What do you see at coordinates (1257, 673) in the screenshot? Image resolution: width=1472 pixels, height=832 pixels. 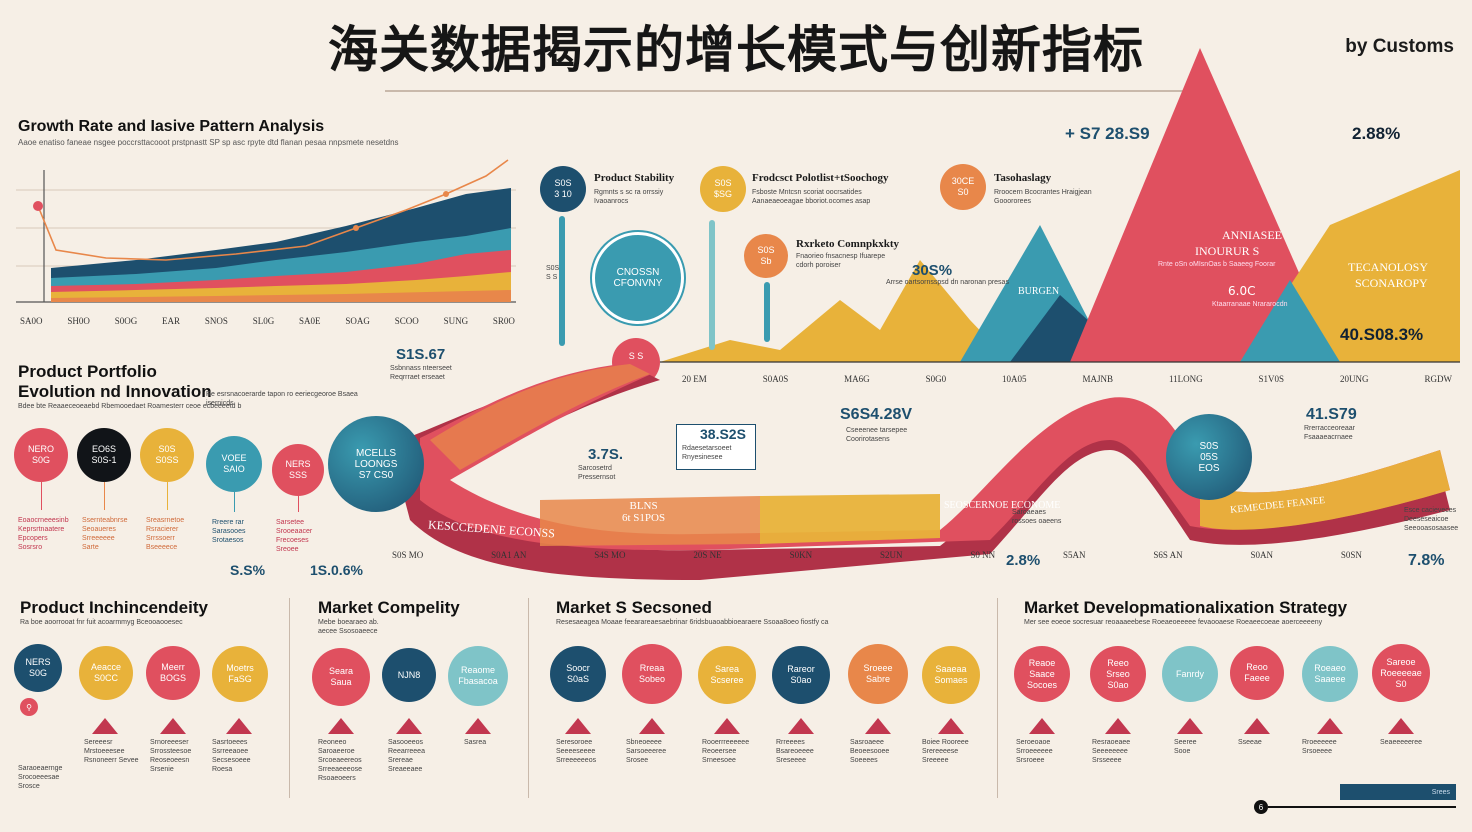 I see `bottom-circle: Reoo Faeee` at bounding box center [1257, 673].